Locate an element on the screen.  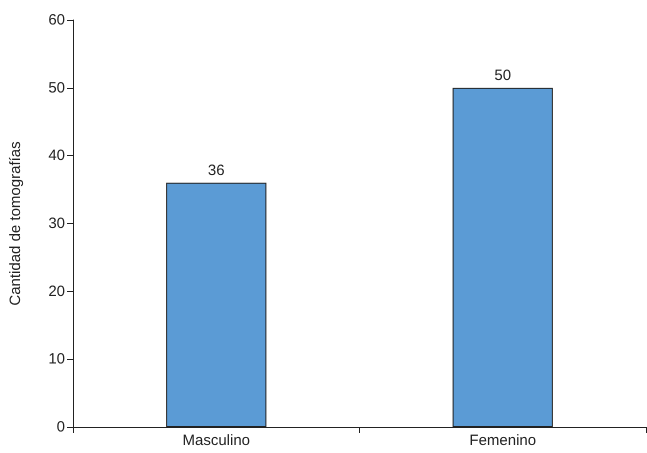
y-tick-label: 50 is located at coordinates (56, 87).